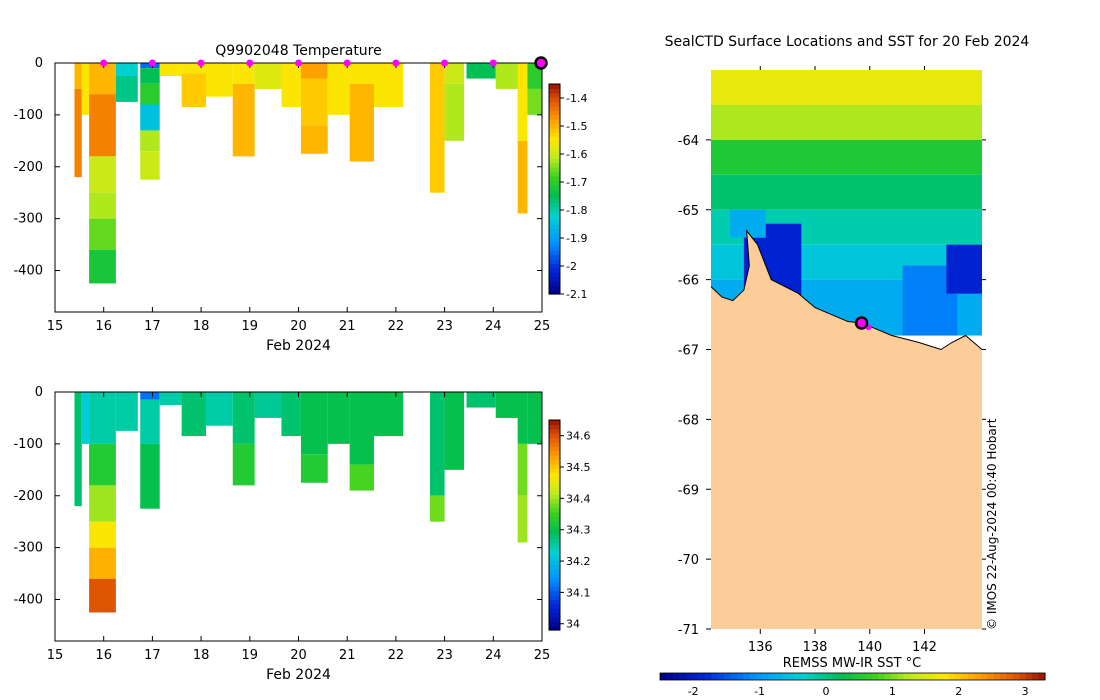 Image resolution: width=1100 pixels, height=700 pixels. What do you see at coordinates (852, 676) in the screenshot?
I see `map-colorbar-frame` at bounding box center [852, 676].